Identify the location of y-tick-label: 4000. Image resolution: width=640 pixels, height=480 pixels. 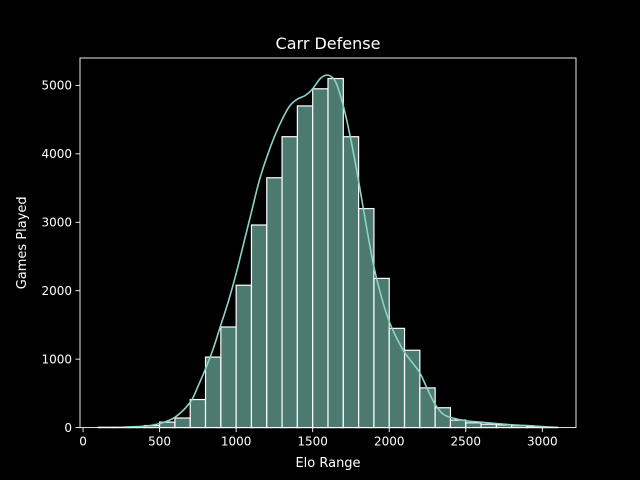
(56, 154).